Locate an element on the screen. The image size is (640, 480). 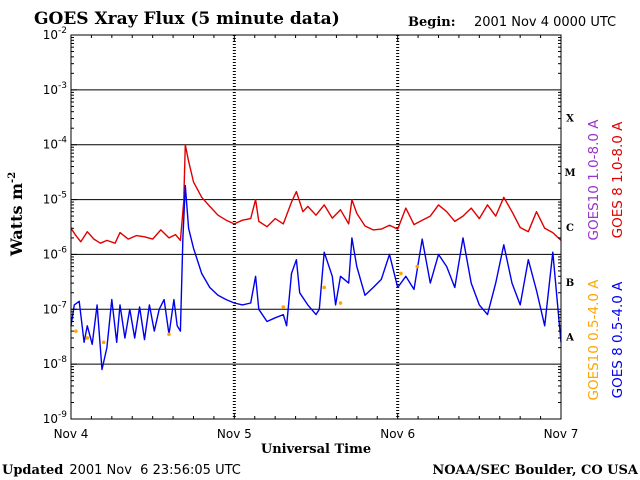
begin-value: 2001 Nov 4 0000 UTC is located at coordinates (545, 22).